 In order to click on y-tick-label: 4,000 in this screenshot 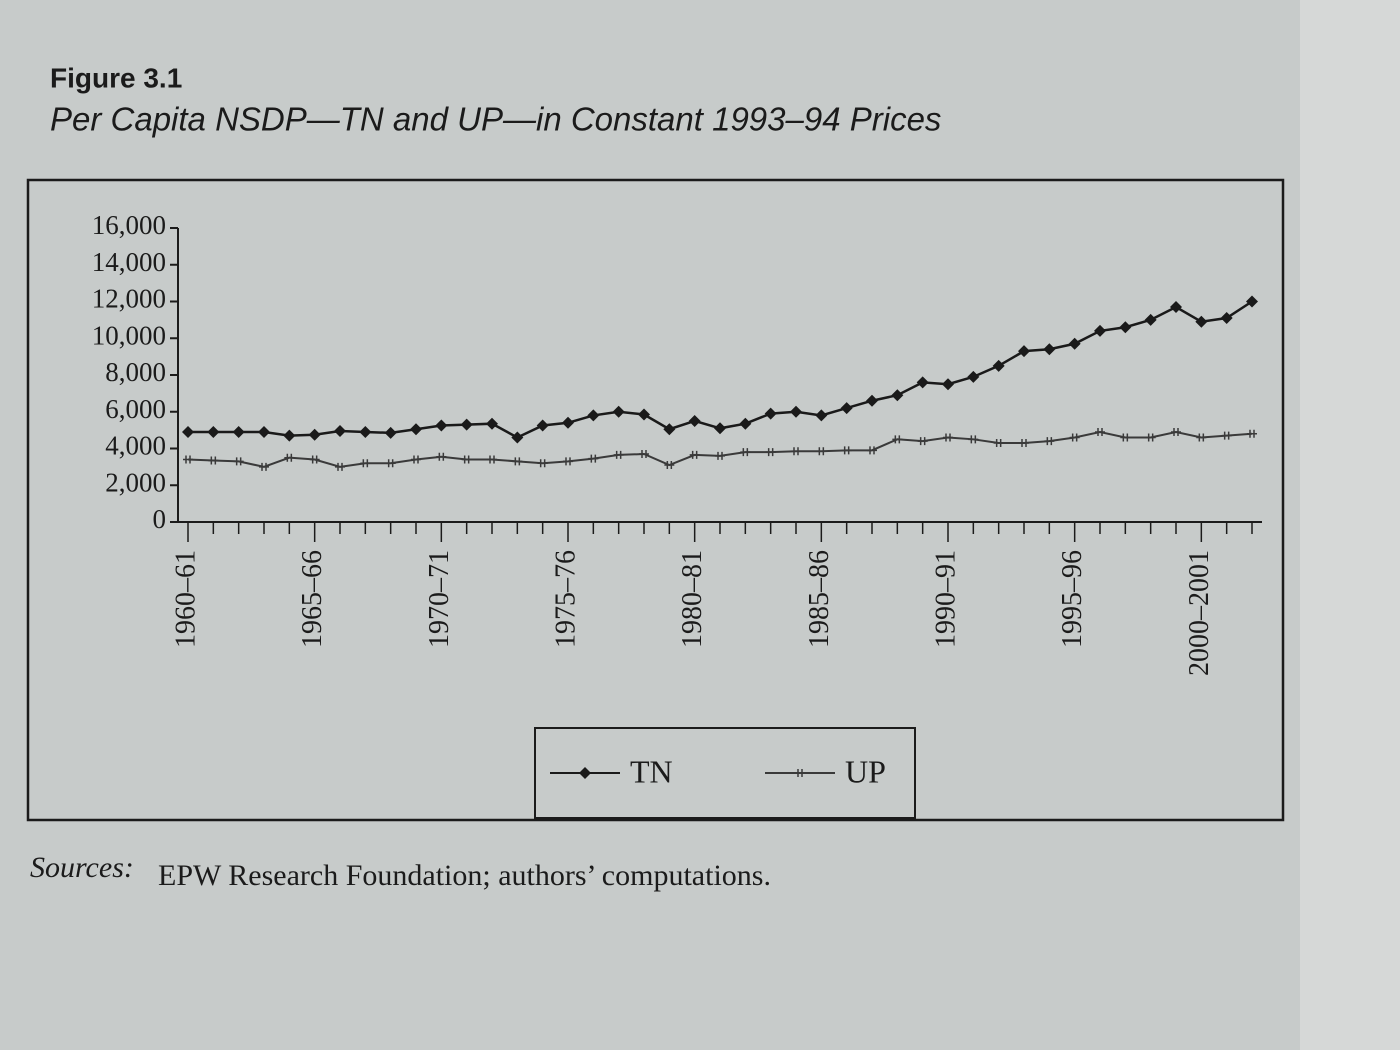, I will do `click(135, 446)`.